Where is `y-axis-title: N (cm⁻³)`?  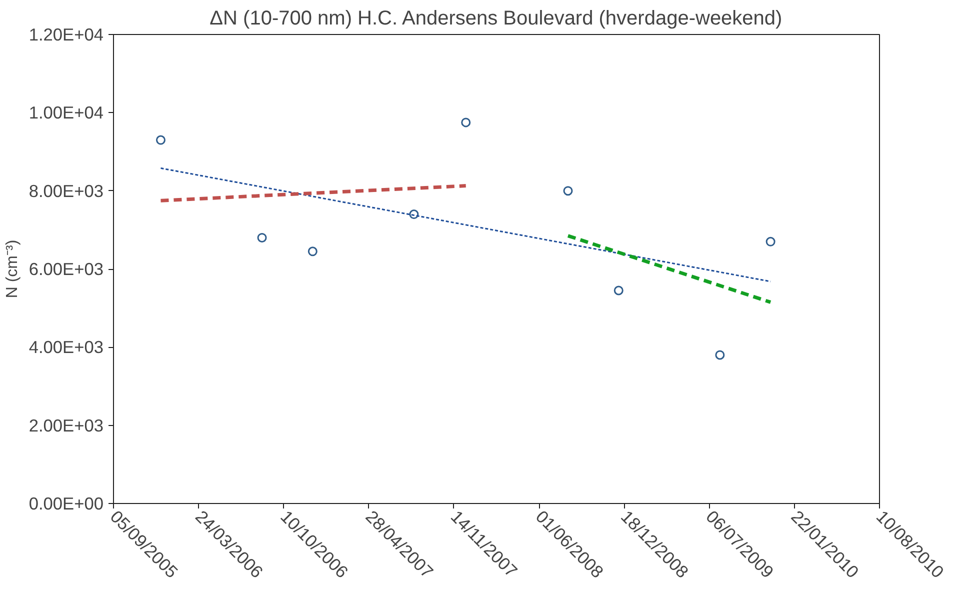 y-axis-title: N (cm⁻³) is located at coordinates (12, 269).